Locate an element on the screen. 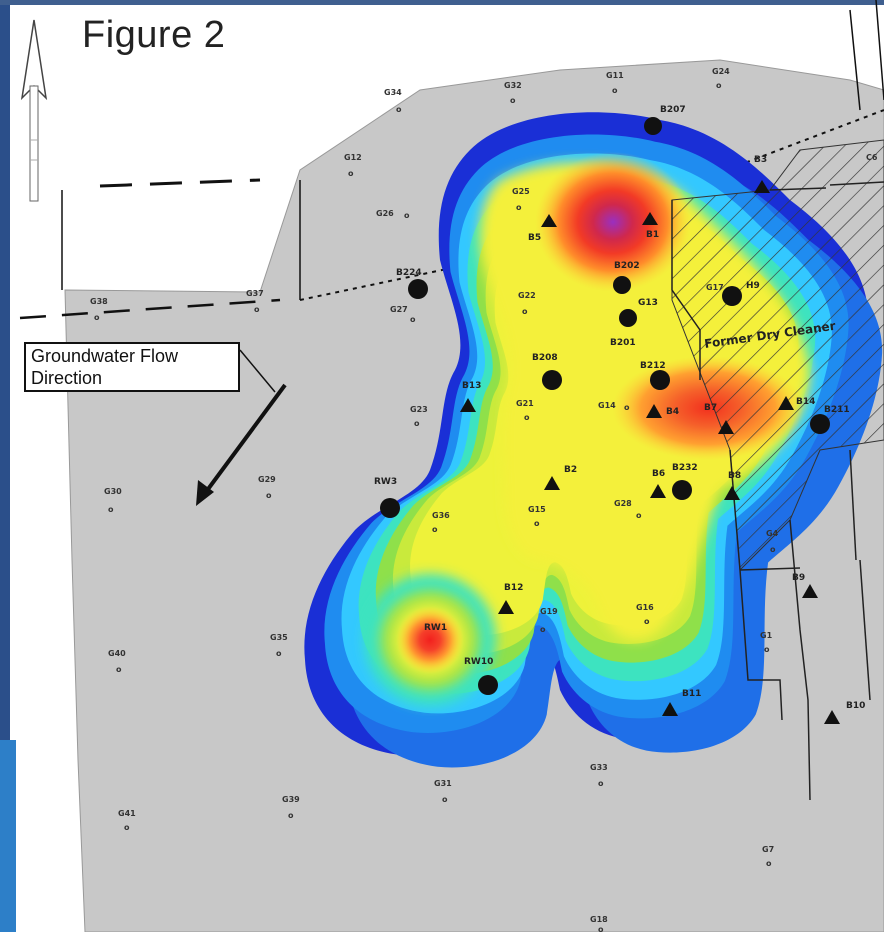 The height and width of the screenshot is (932, 884). map-label: H9 is located at coordinates (753, 286).